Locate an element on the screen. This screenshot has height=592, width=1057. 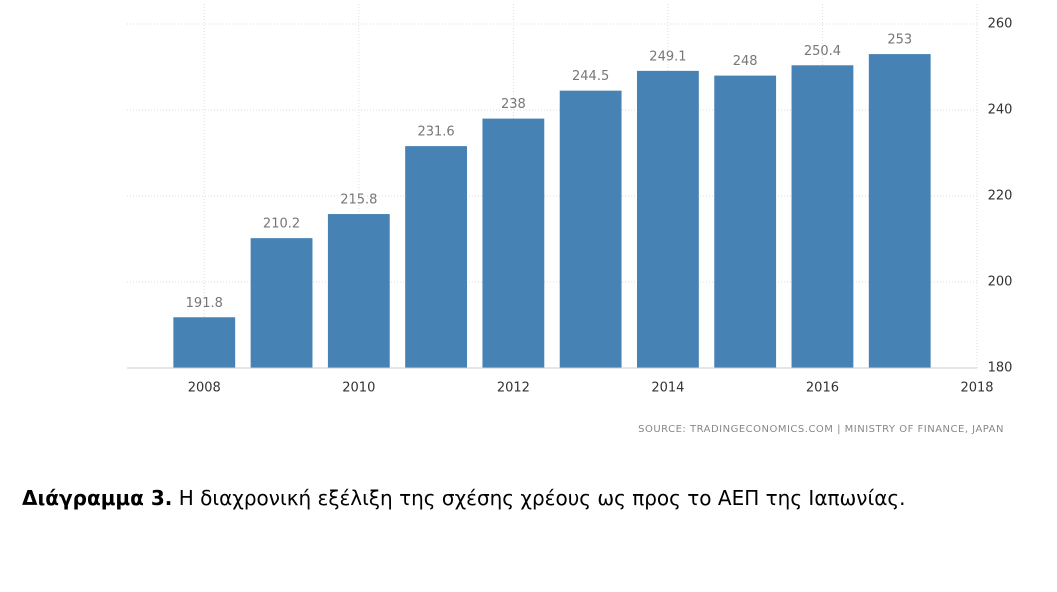
value-label: 248 is located at coordinates (745, 61).